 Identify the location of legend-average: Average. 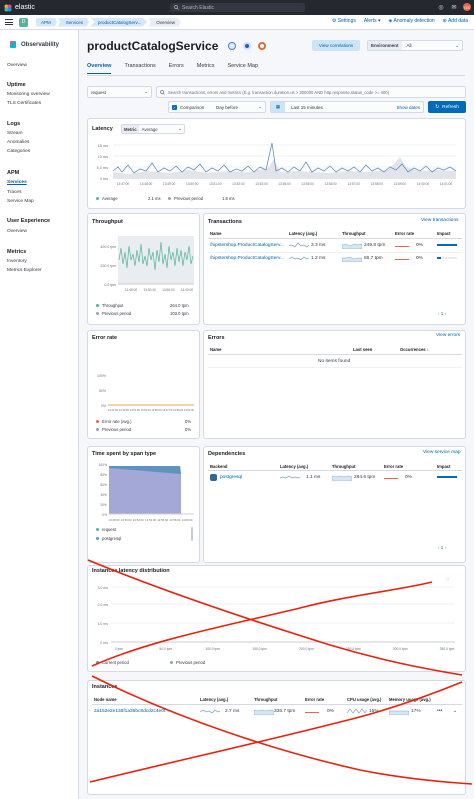
(107, 198).